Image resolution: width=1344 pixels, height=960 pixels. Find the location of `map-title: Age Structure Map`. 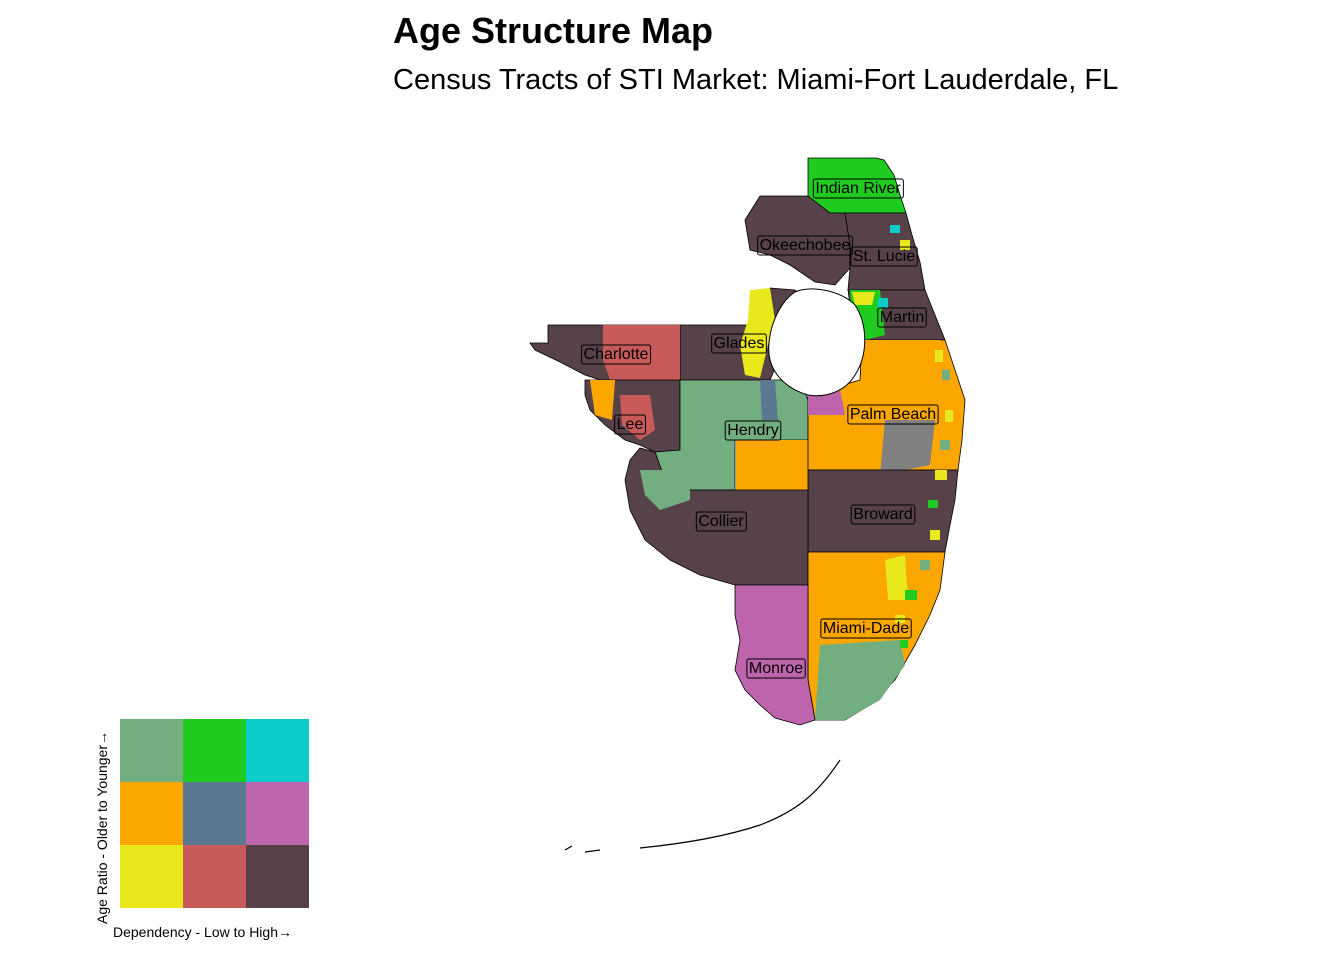

map-title: Age Structure Map is located at coordinates (553, 30).